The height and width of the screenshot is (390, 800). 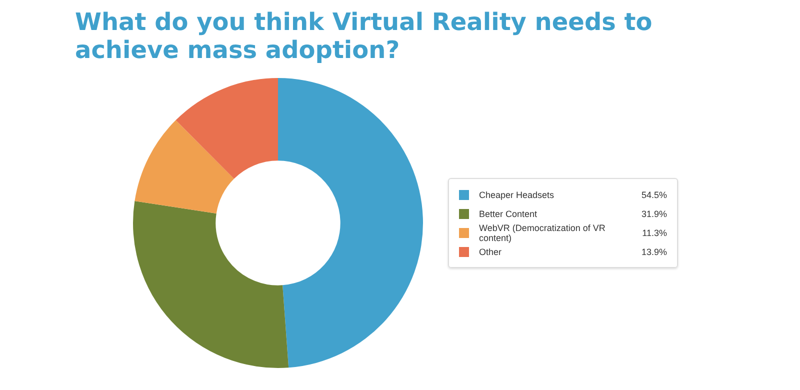 I want to click on data-label: 31.9%, so click(x=653, y=213).